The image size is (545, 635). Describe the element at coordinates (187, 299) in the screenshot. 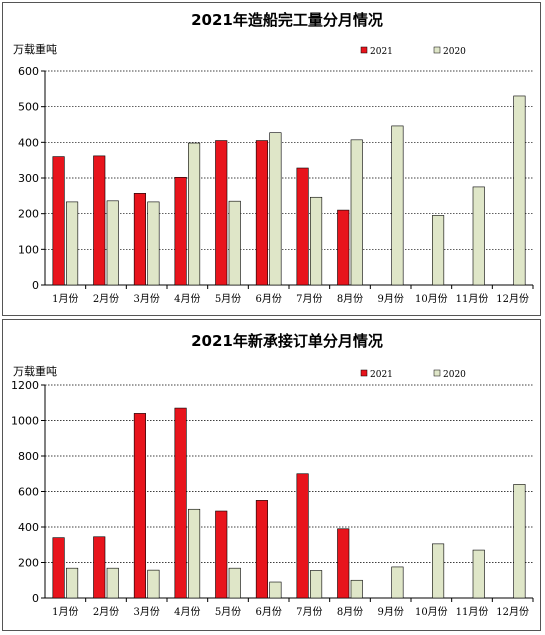

I see `chart-0-category-label: 4月份` at that location.